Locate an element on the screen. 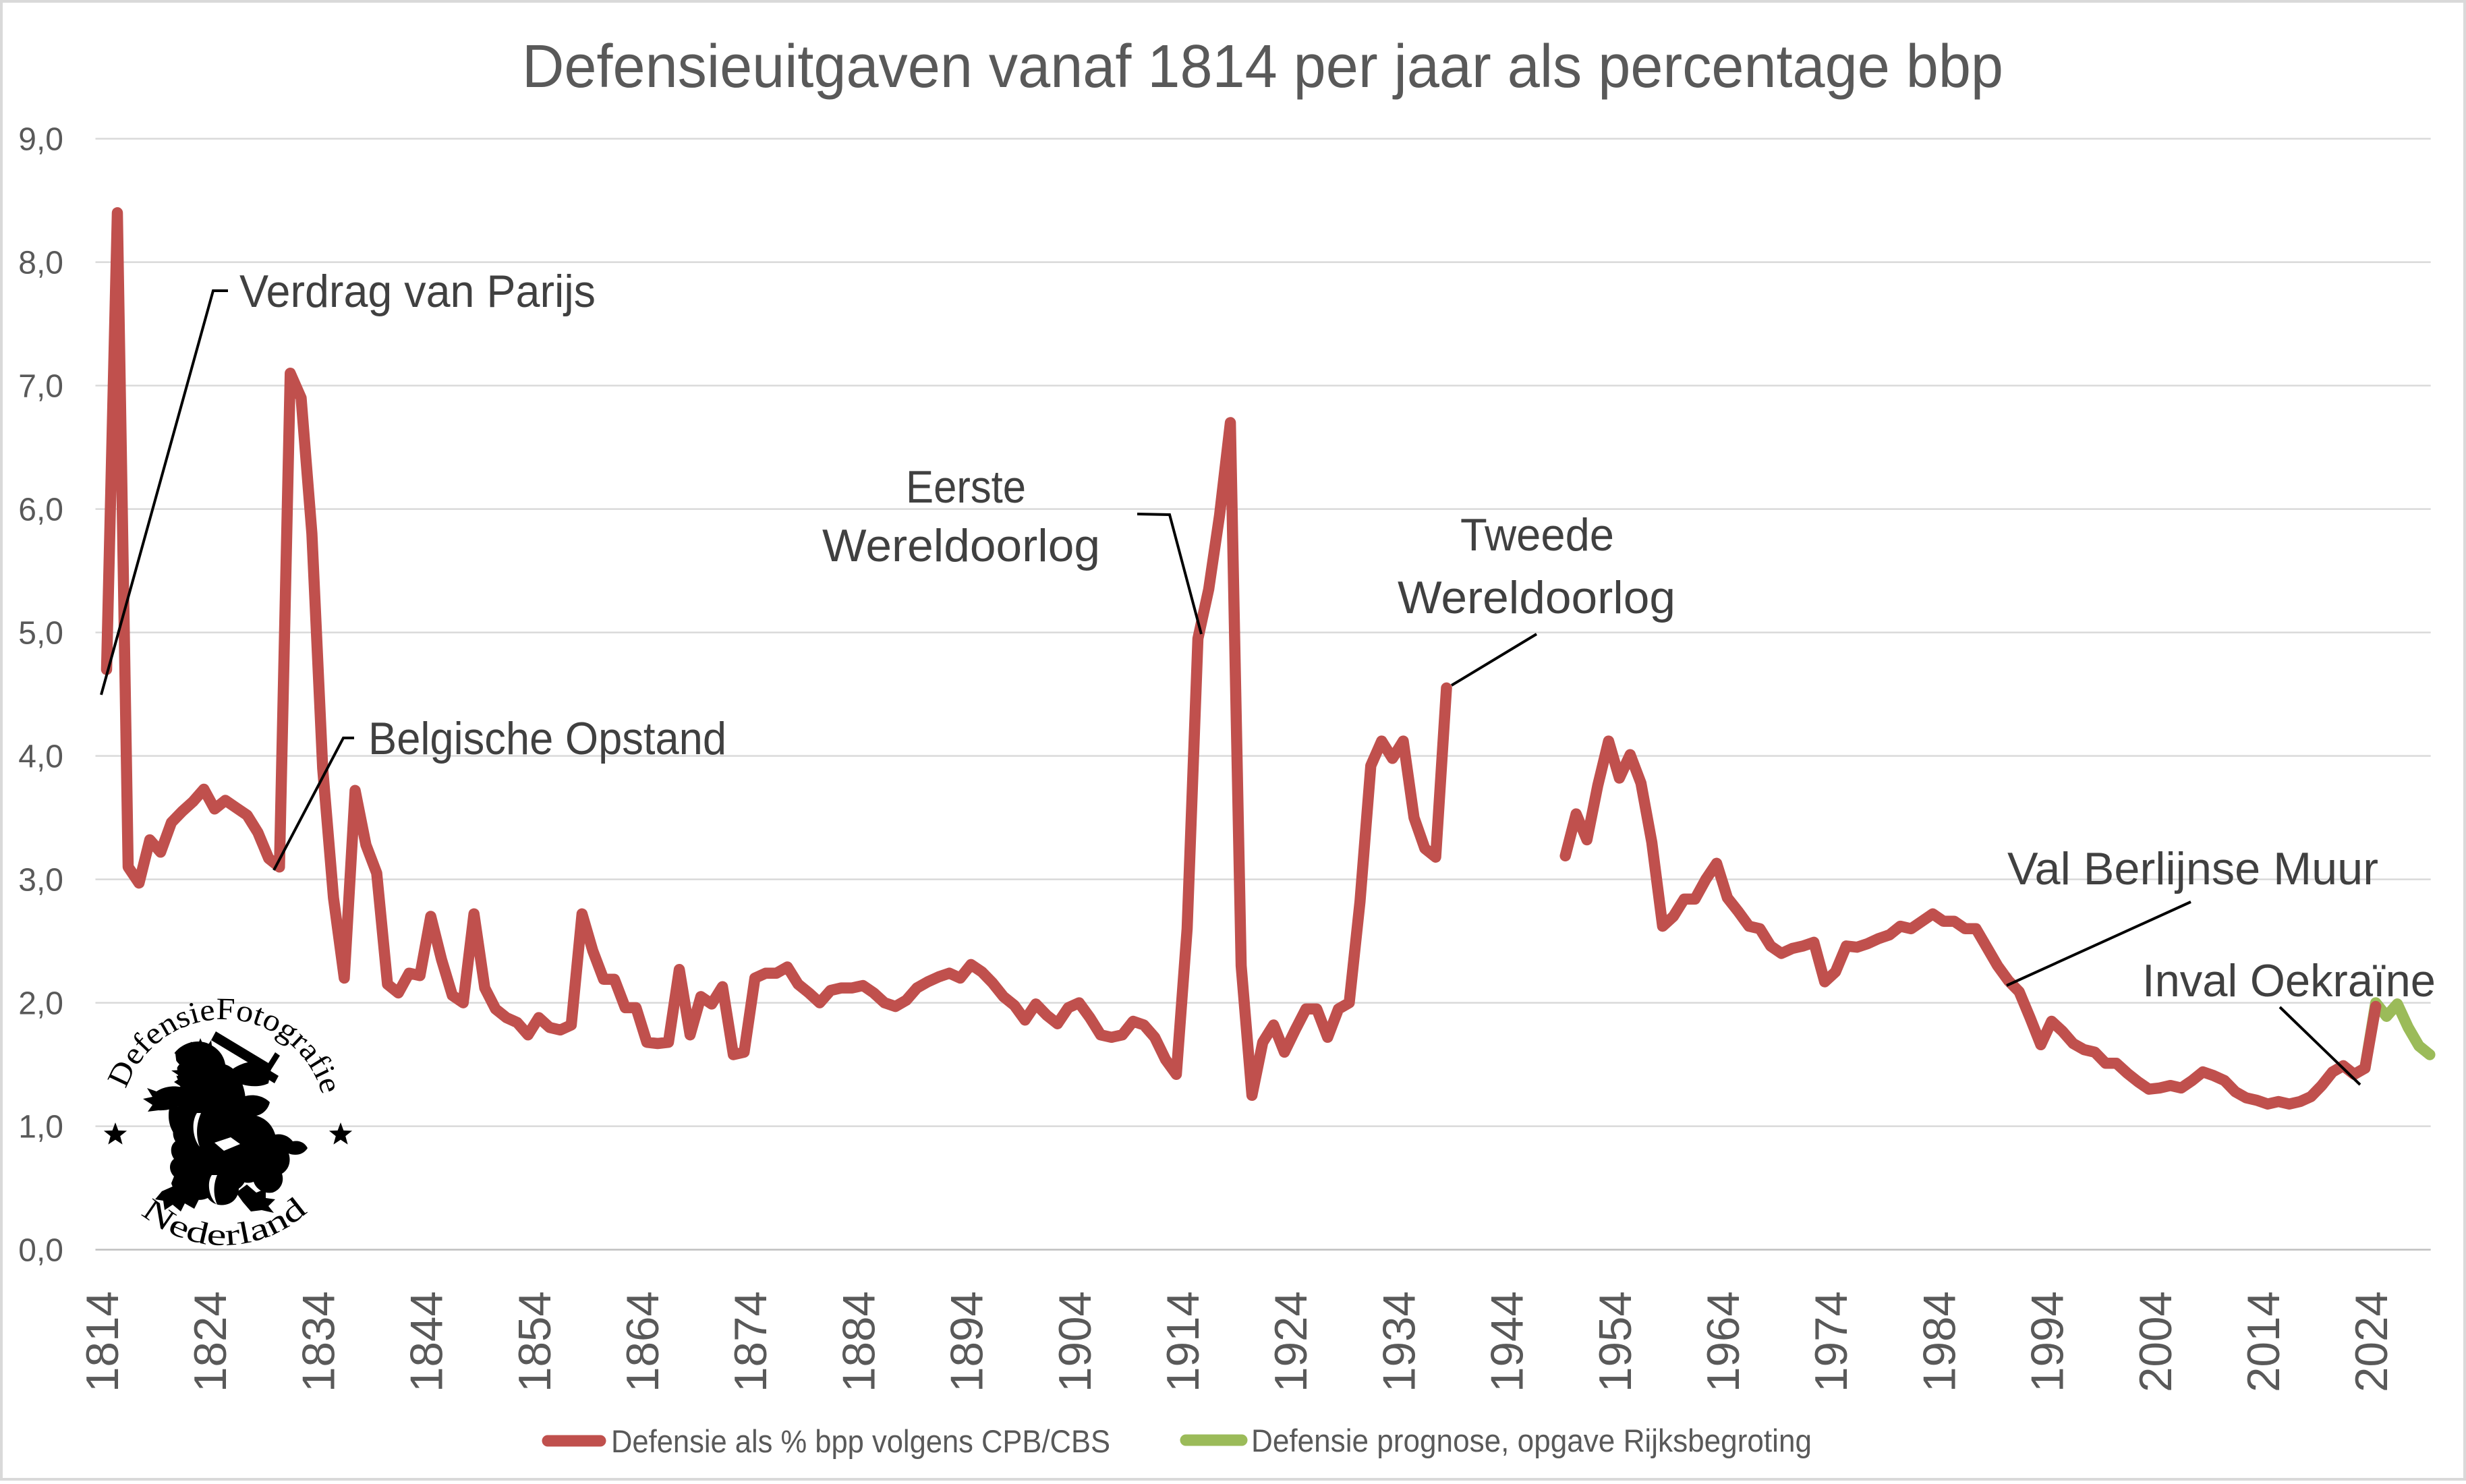 Image resolution: width=2466 pixels, height=1484 pixels. svg-text: 1964 is located at coordinates (1723, 1342).